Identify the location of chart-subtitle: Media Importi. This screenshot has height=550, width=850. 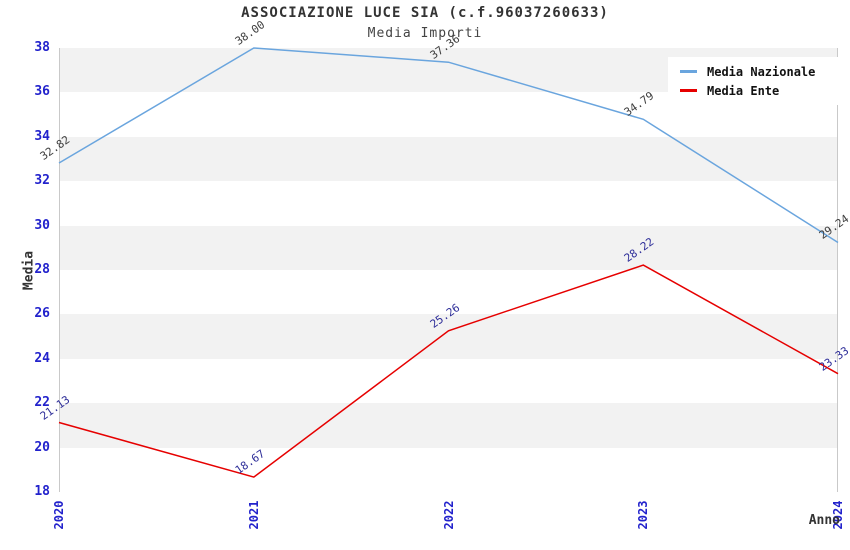
(425, 33).